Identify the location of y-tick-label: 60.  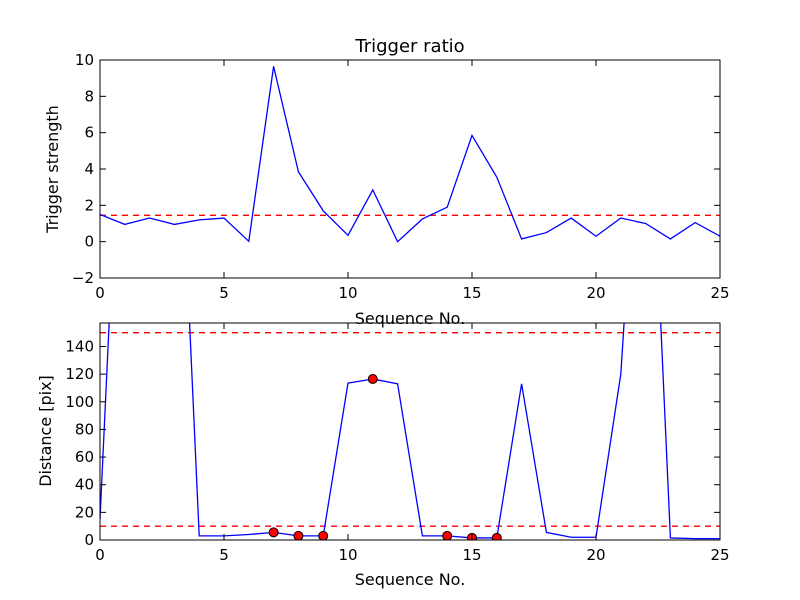
(84, 457).